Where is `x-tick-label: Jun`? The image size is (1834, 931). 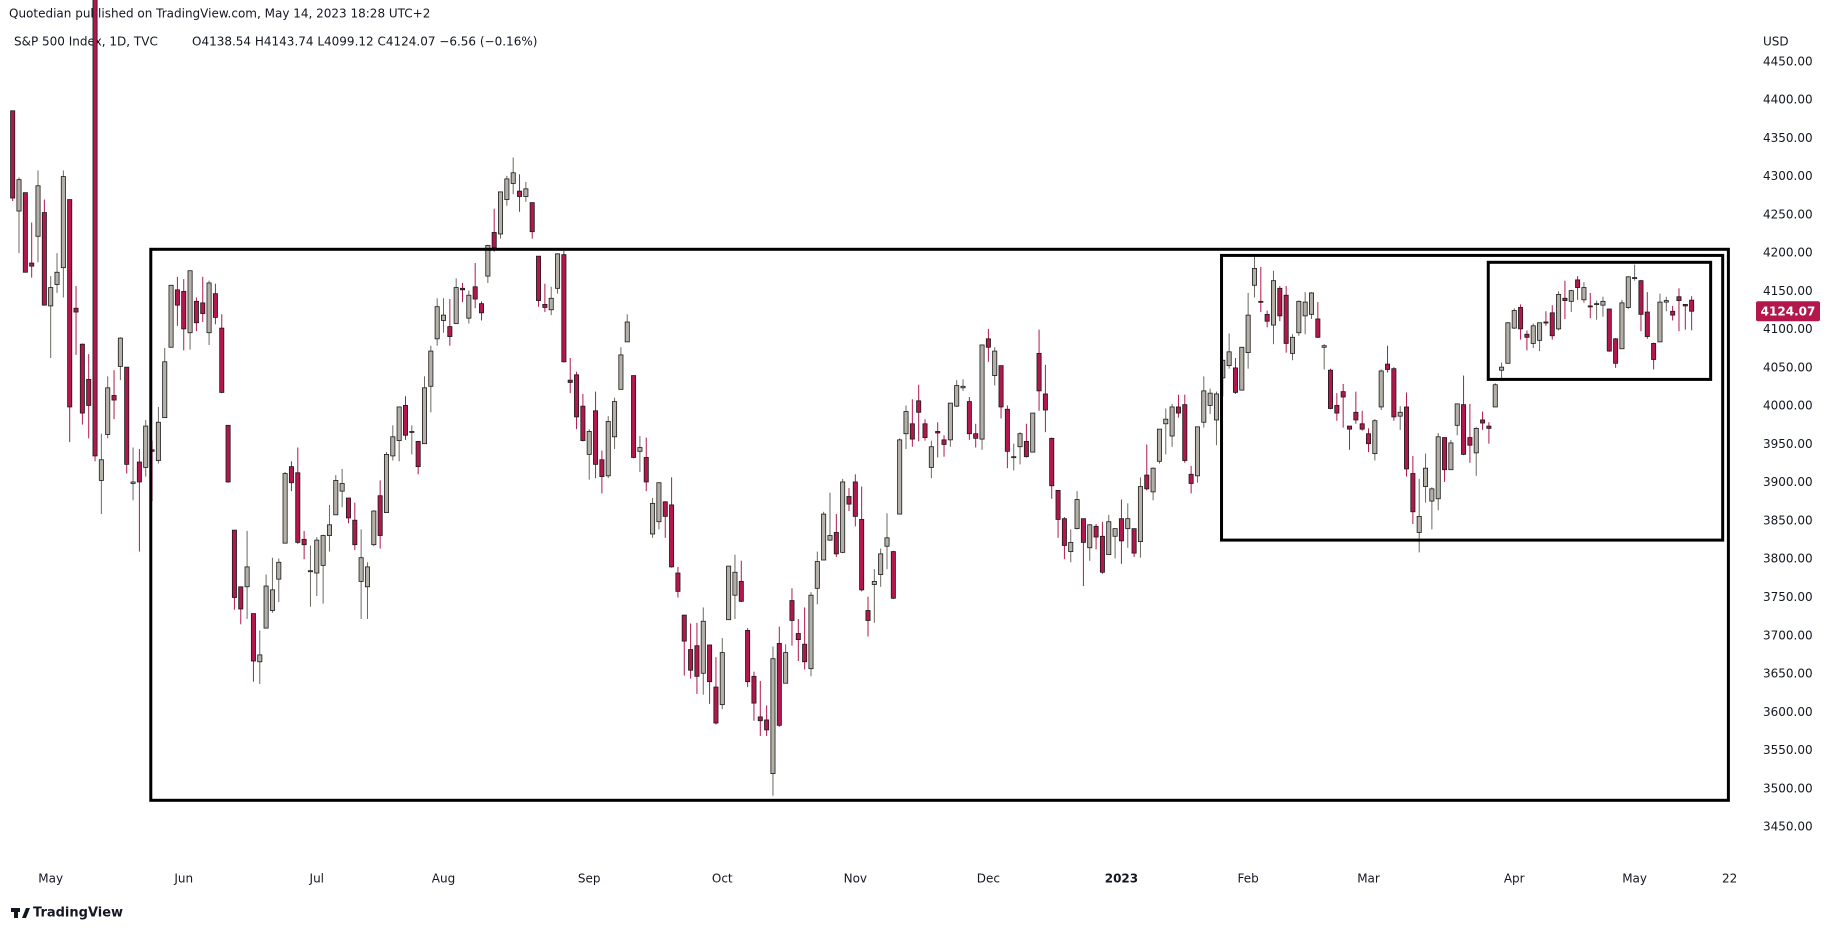
x-tick-label: Jun is located at coordinates (183, 879).